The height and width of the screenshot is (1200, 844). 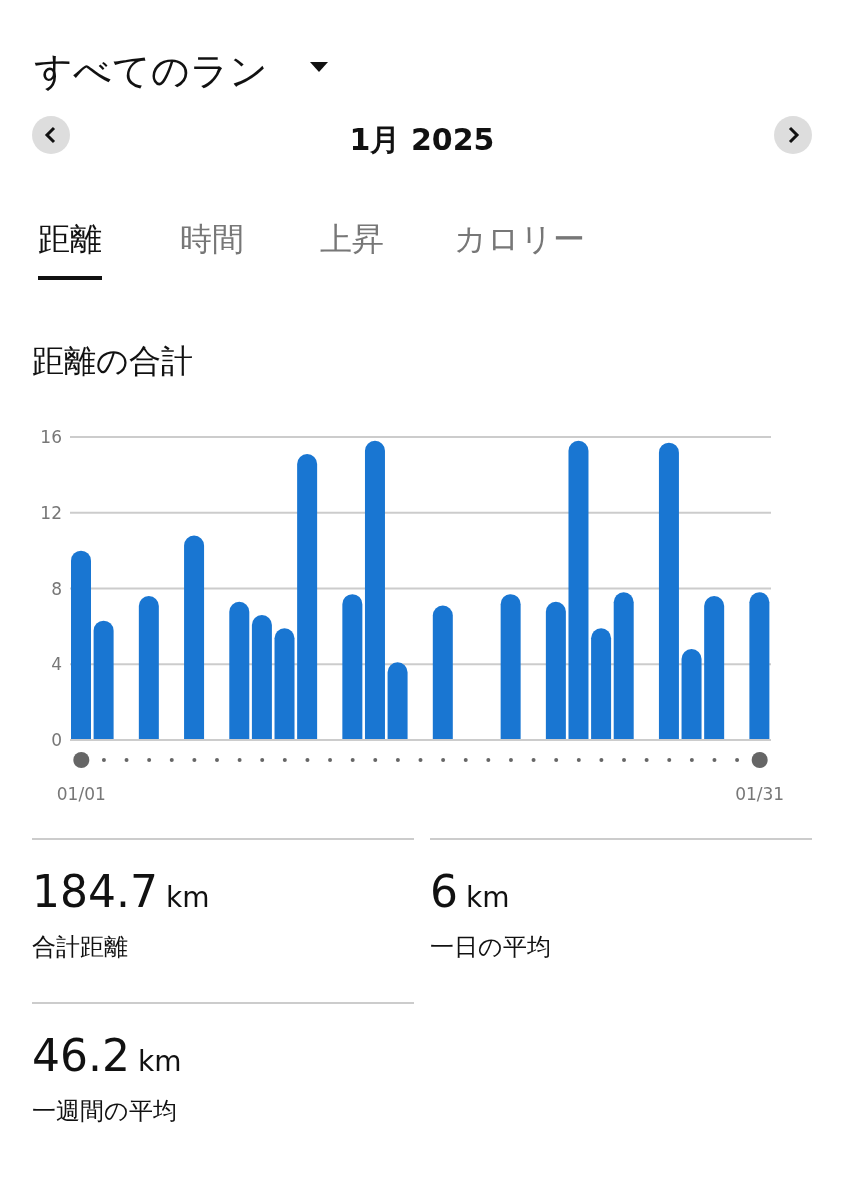 What do you see at coordinates (352, 239) in the screenshot?
I see `text: 上昇` at bounding box center [352, 239].